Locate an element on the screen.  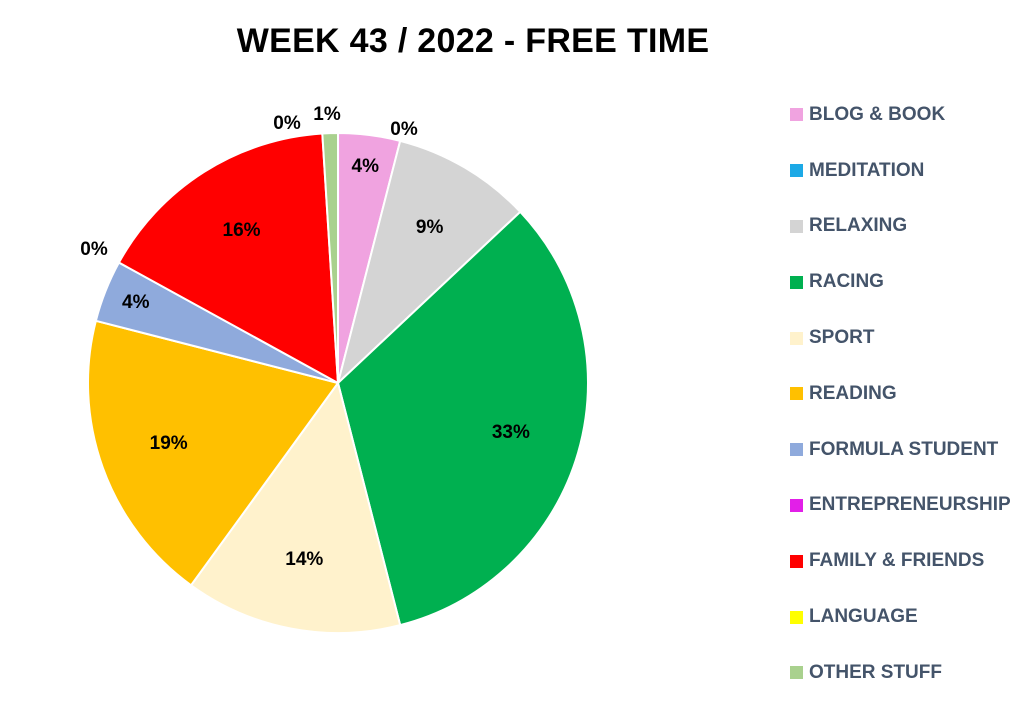
slice-label-meditation: 0% is located at coordinates (404, 129).